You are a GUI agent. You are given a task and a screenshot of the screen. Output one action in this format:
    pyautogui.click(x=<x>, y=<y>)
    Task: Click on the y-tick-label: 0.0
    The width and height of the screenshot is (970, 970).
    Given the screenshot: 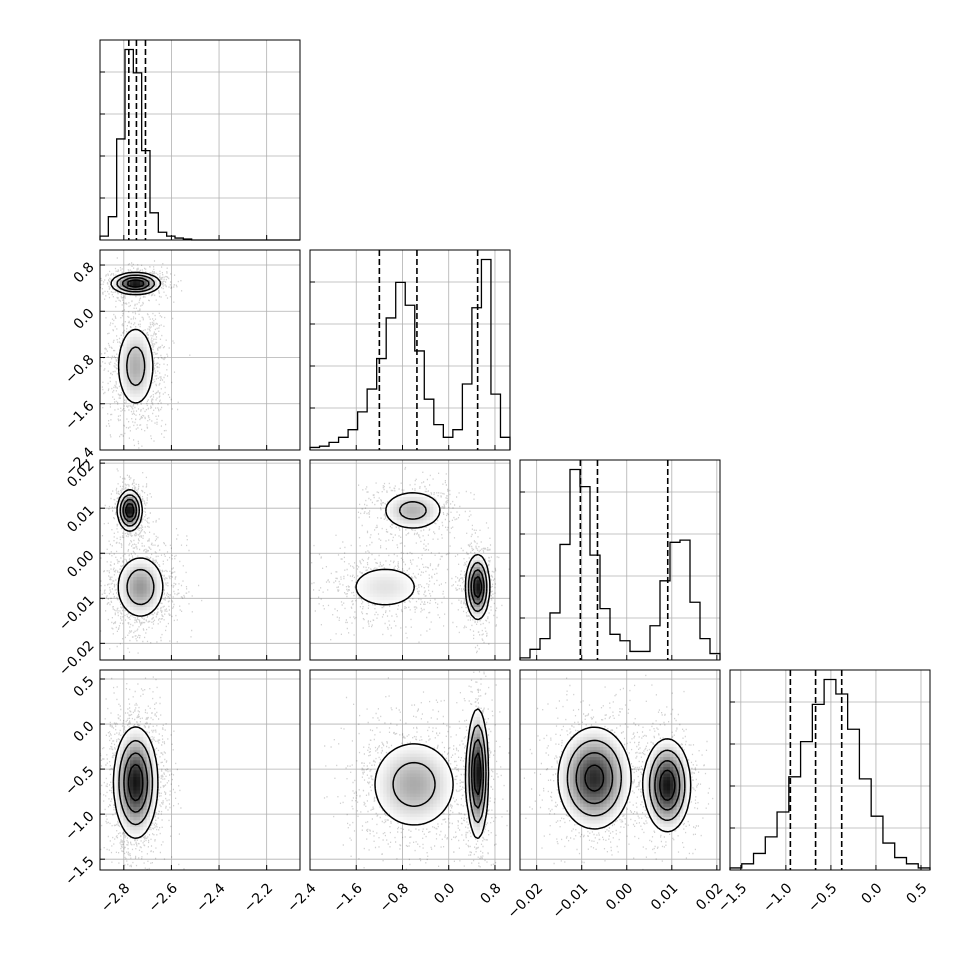 What is the action you would take?
    pyautogui.click(x=84, y=319)
    